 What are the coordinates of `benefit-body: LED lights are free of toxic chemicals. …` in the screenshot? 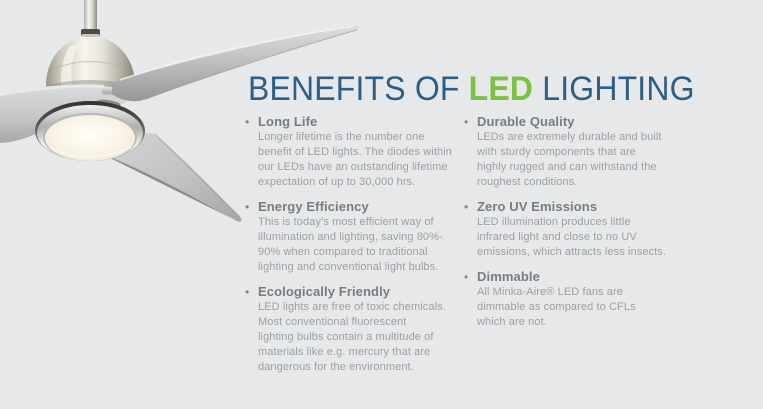 It's located at (352, 337).